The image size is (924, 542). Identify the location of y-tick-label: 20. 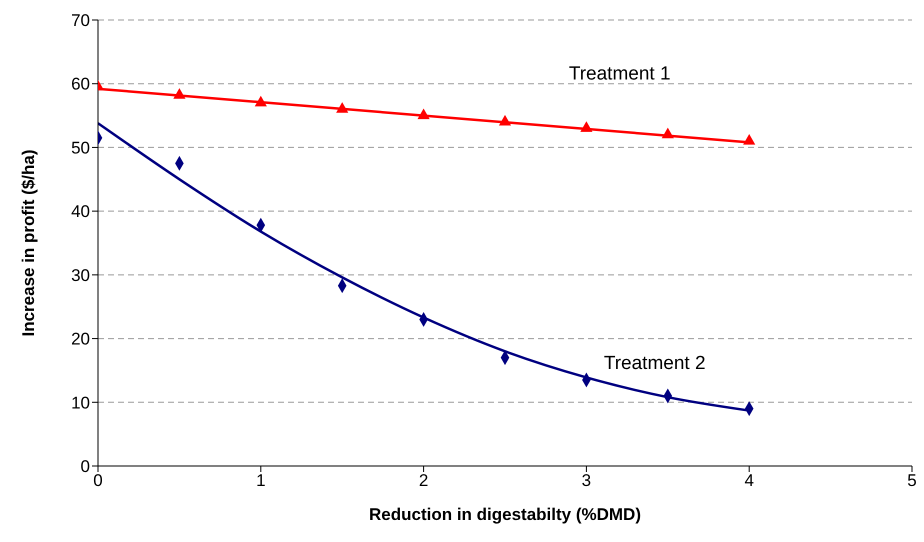
(80, 339).